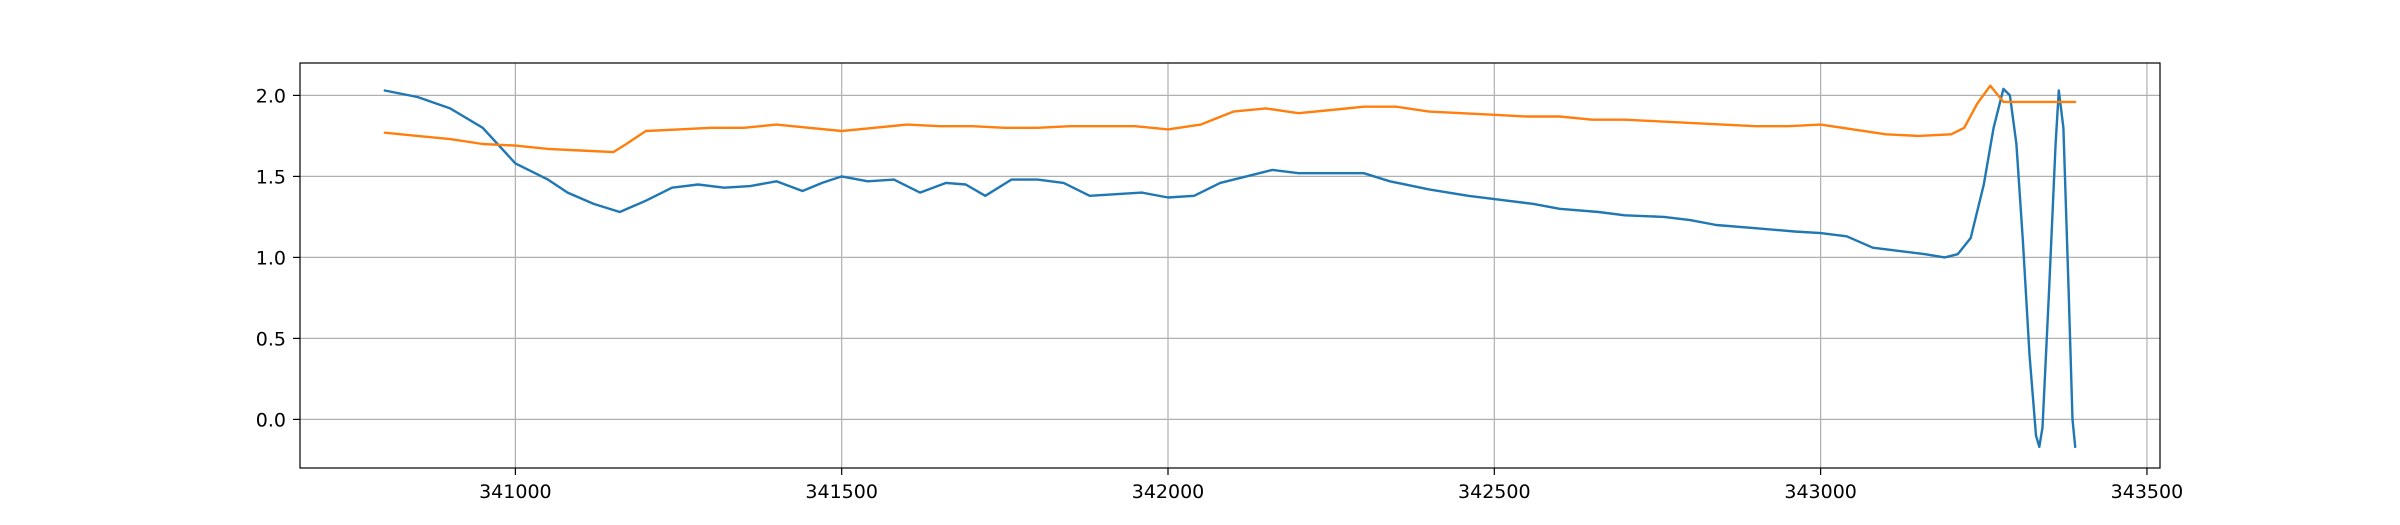 The image size is (2400, 525). I want to click on x-tick-label: 343500, so click(2147, 492).